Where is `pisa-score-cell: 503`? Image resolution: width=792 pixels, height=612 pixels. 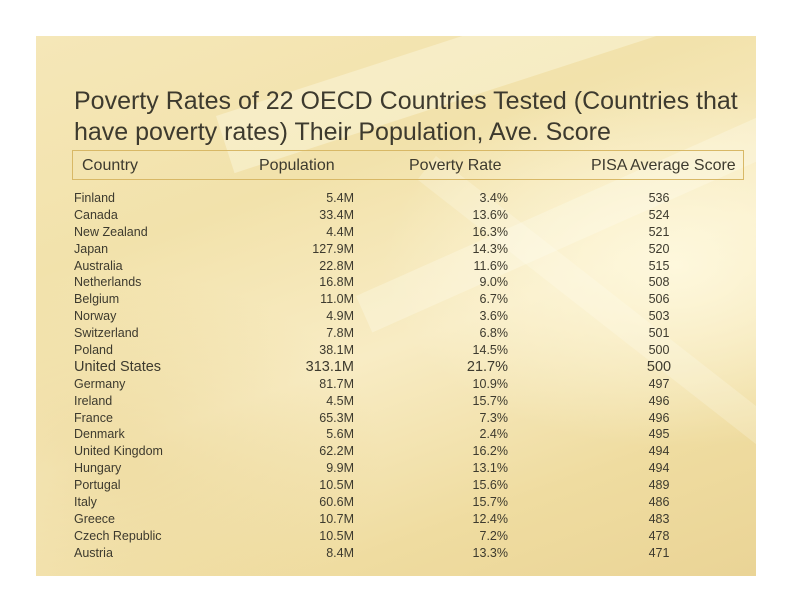 pisa-score-cell: 503 is located at coordinates (659, 316).